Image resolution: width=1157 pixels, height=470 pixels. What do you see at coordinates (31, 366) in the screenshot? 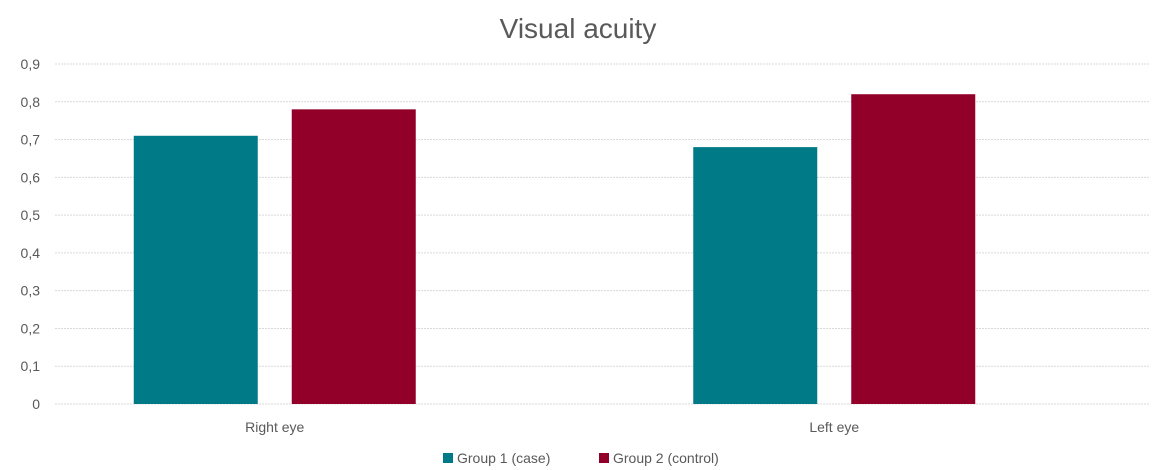
I see `y-tick-label: 0,1` at bounding box center [31, 366].